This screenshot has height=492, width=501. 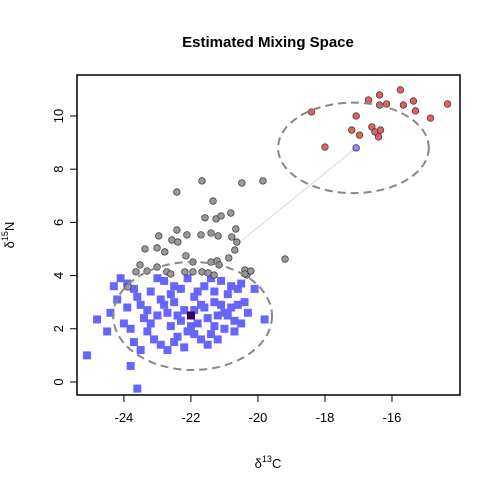 What do you see at coordinates (258, 463) in the screenshot?
I see `x-label-part: δ` at bounding box center [258, 463].